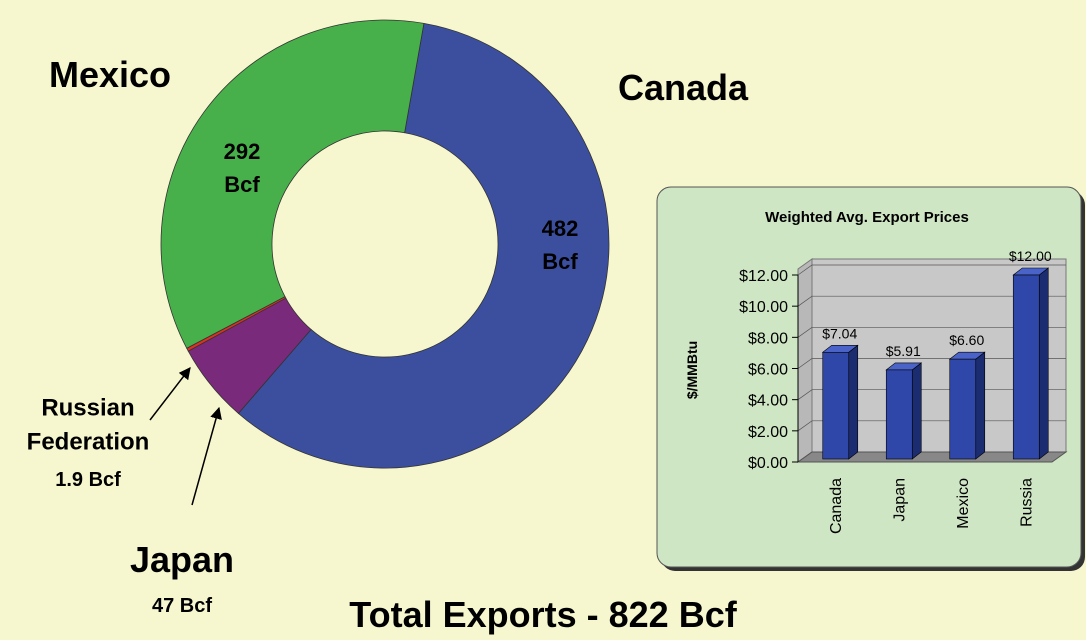 This screenshot has width=1086, height=640. Describe the element at coordinates (292, 184) in the screenshot. I see `donut-slice` at that location.